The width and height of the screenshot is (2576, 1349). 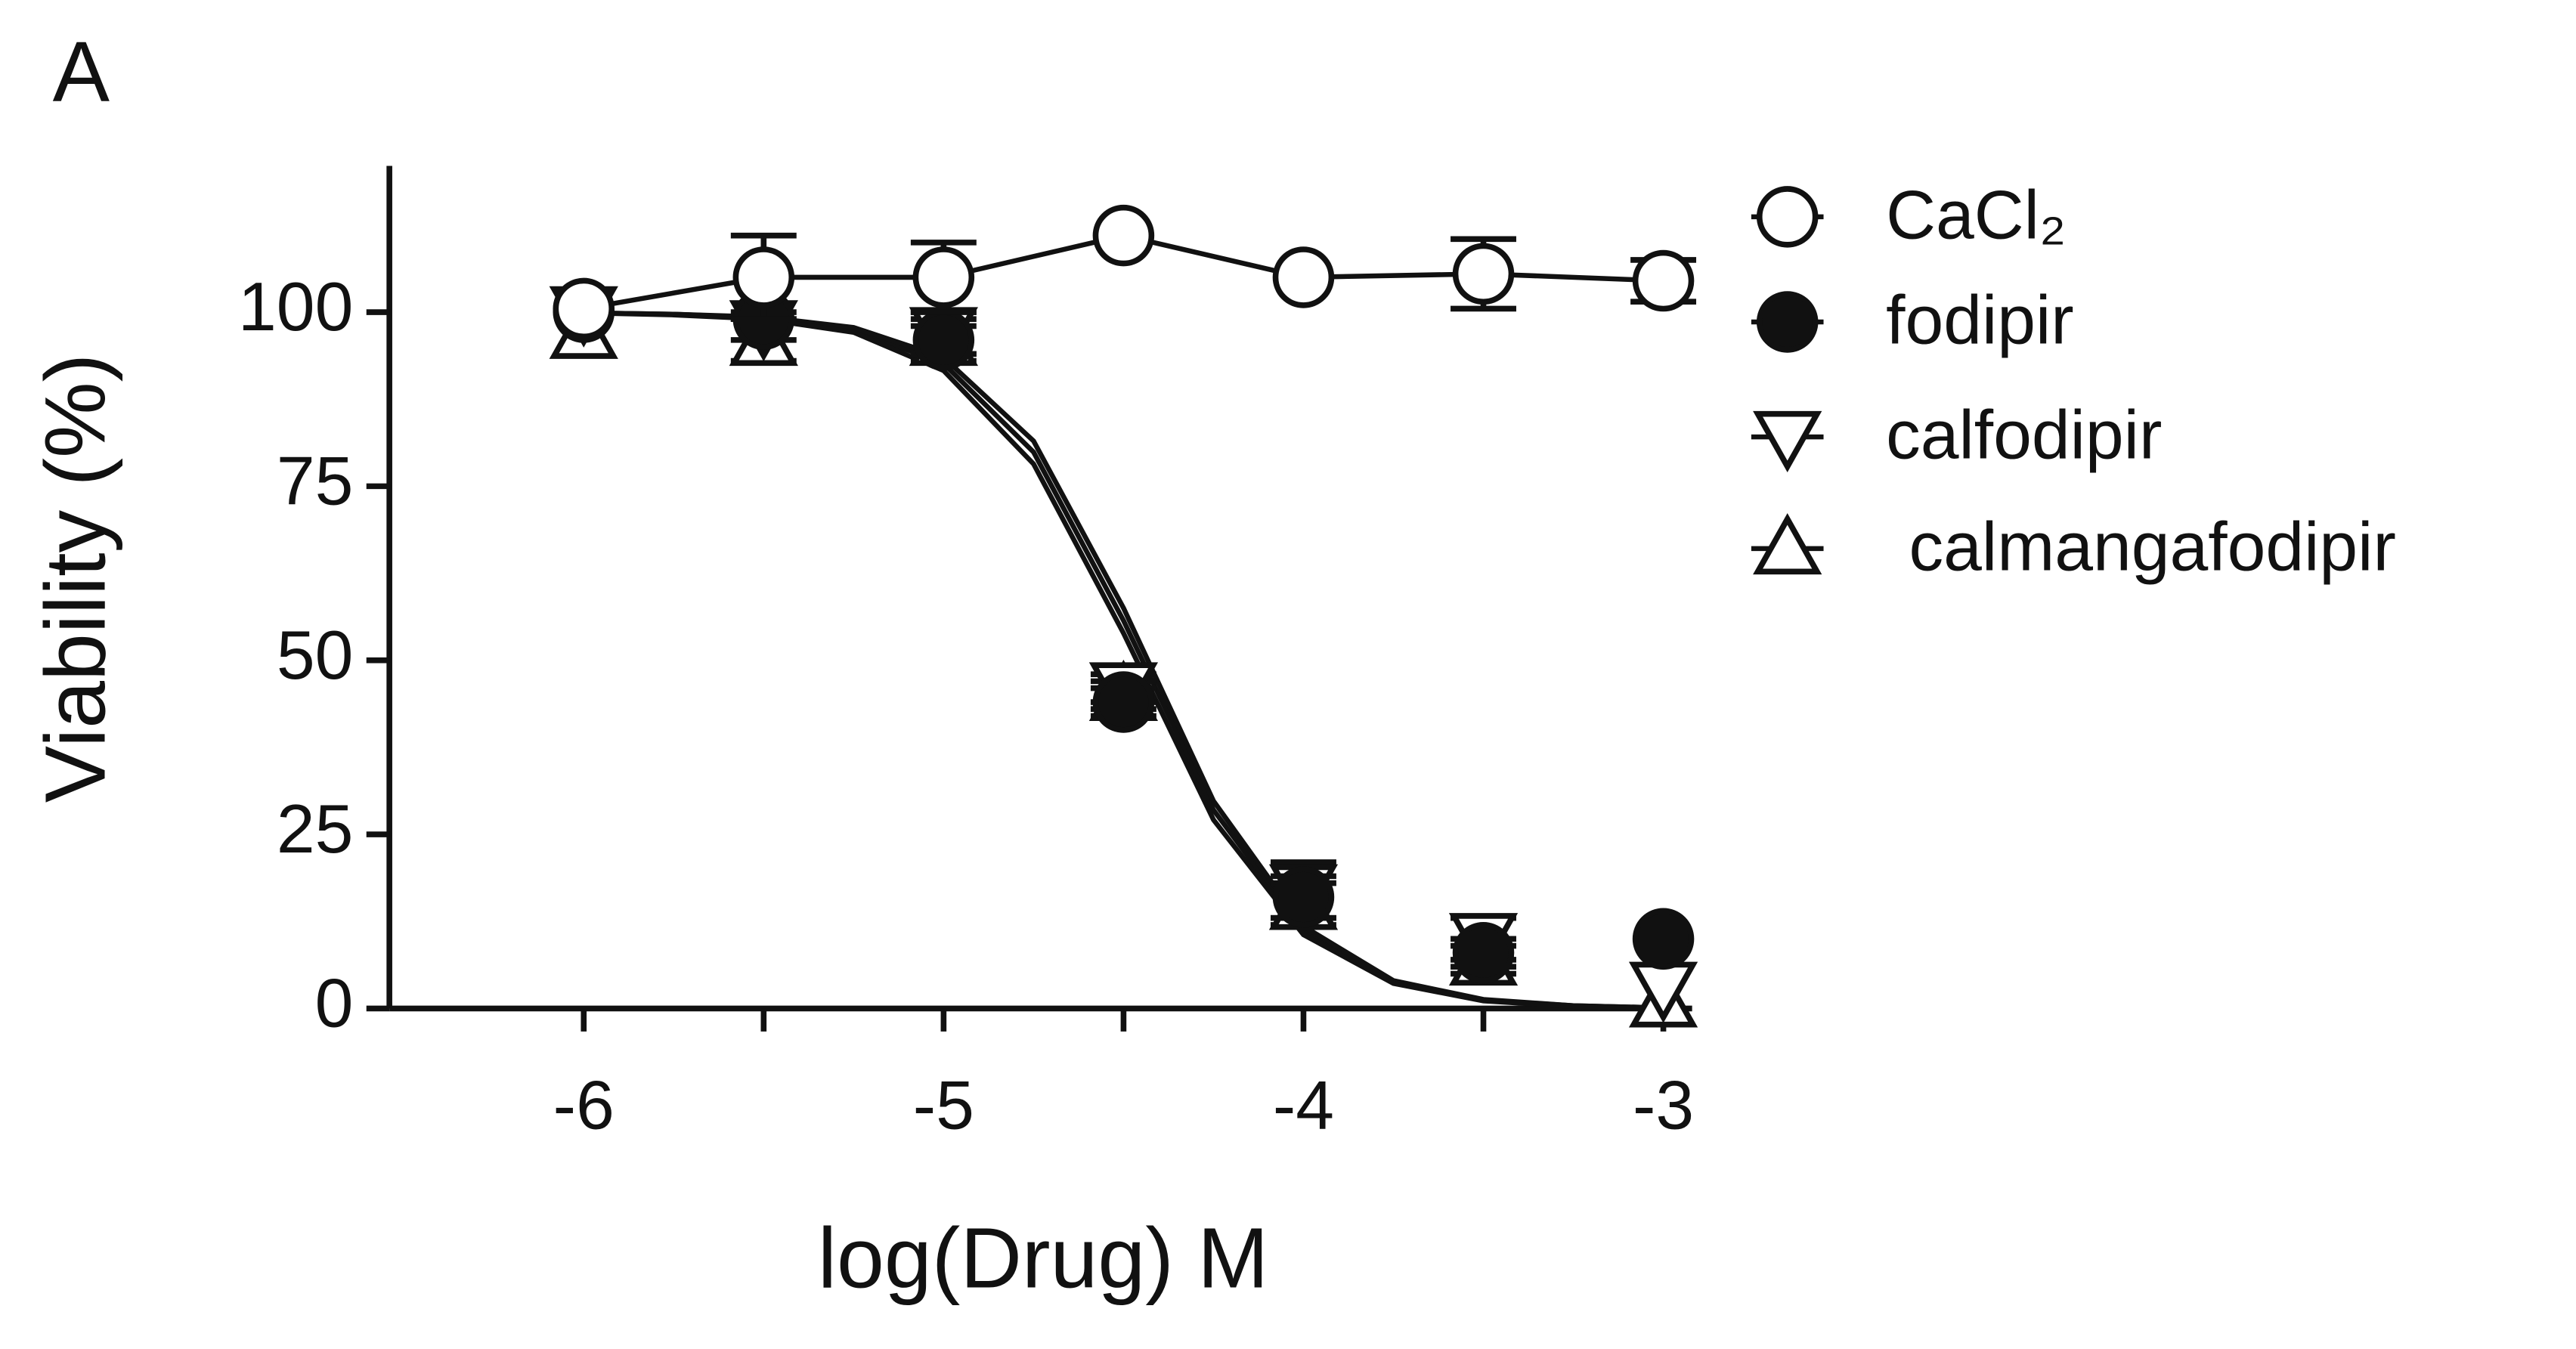 What do you see at coordinates (315, 655) in the screenshot?
I see `y-tick-label: 50` at bounding box center [315, 655].